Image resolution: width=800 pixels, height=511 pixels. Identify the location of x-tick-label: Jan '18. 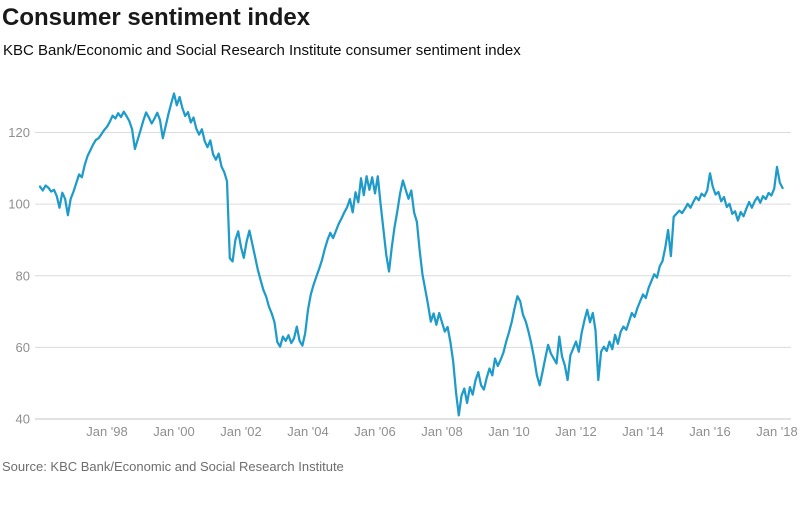
(777, 431).